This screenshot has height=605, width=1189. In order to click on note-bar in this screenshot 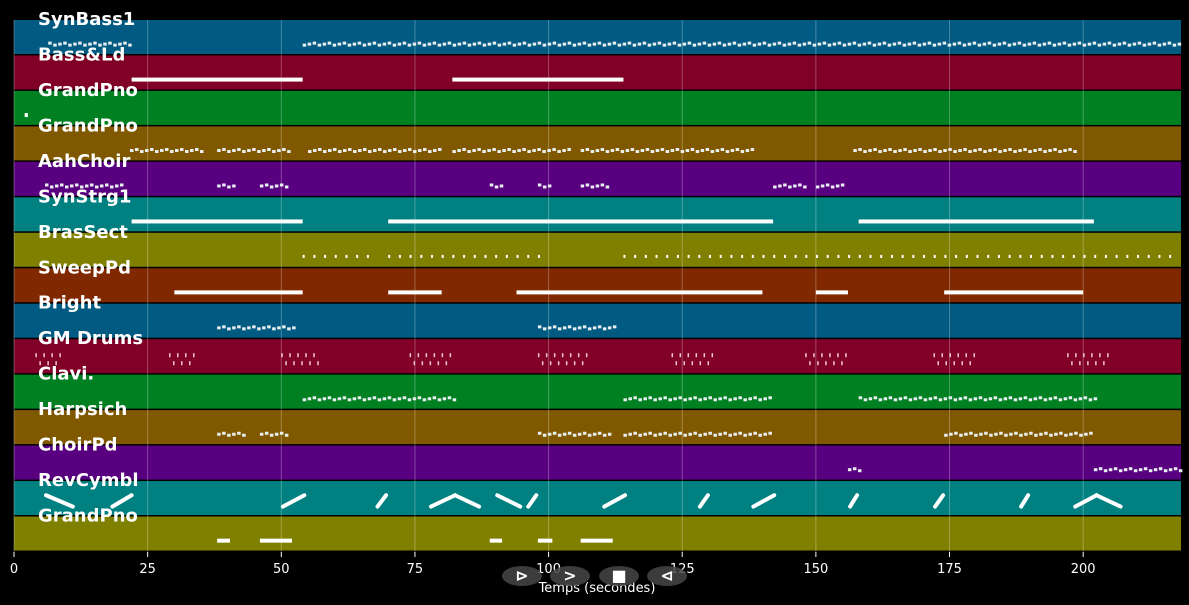, I will do `click(545, 540)`.